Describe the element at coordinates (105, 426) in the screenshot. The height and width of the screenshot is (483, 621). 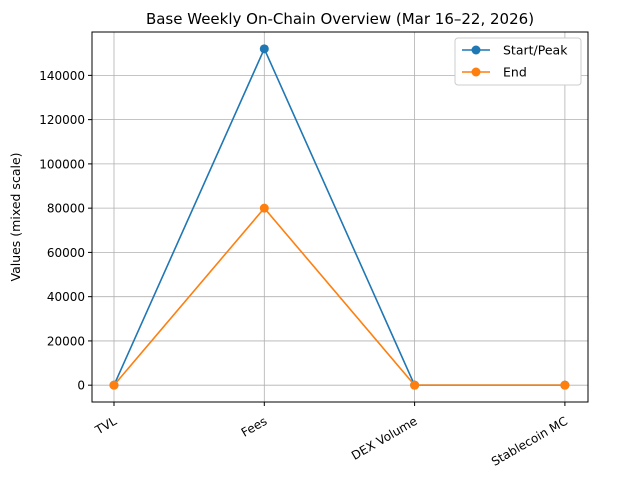
I see `x-tick-label: TVL` at that location.